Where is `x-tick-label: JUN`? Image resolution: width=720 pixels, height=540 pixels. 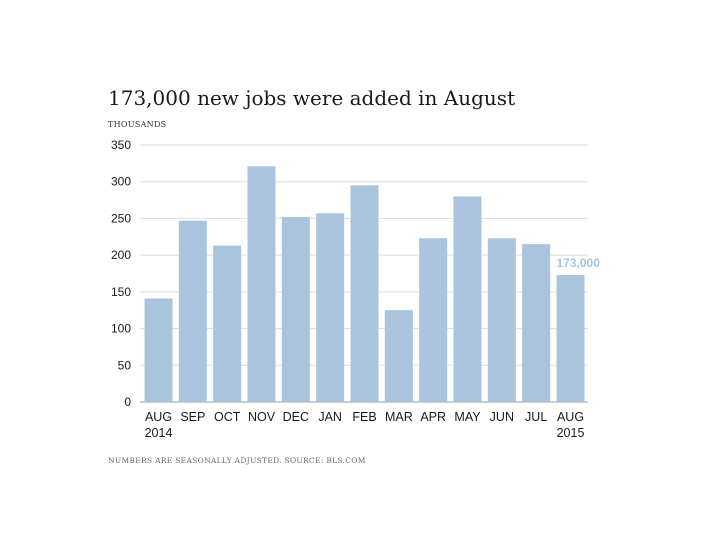
x-tick-label: JUN is located at coordinates (502, 417).